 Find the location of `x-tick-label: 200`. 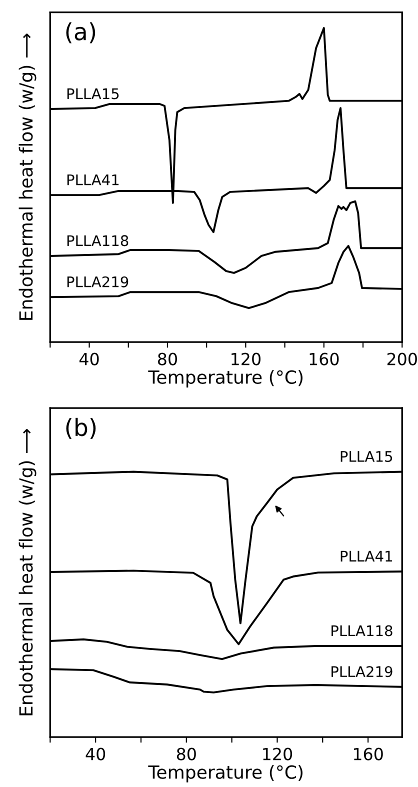

x-tick-label: 200 is located at coordinates (402, 359).